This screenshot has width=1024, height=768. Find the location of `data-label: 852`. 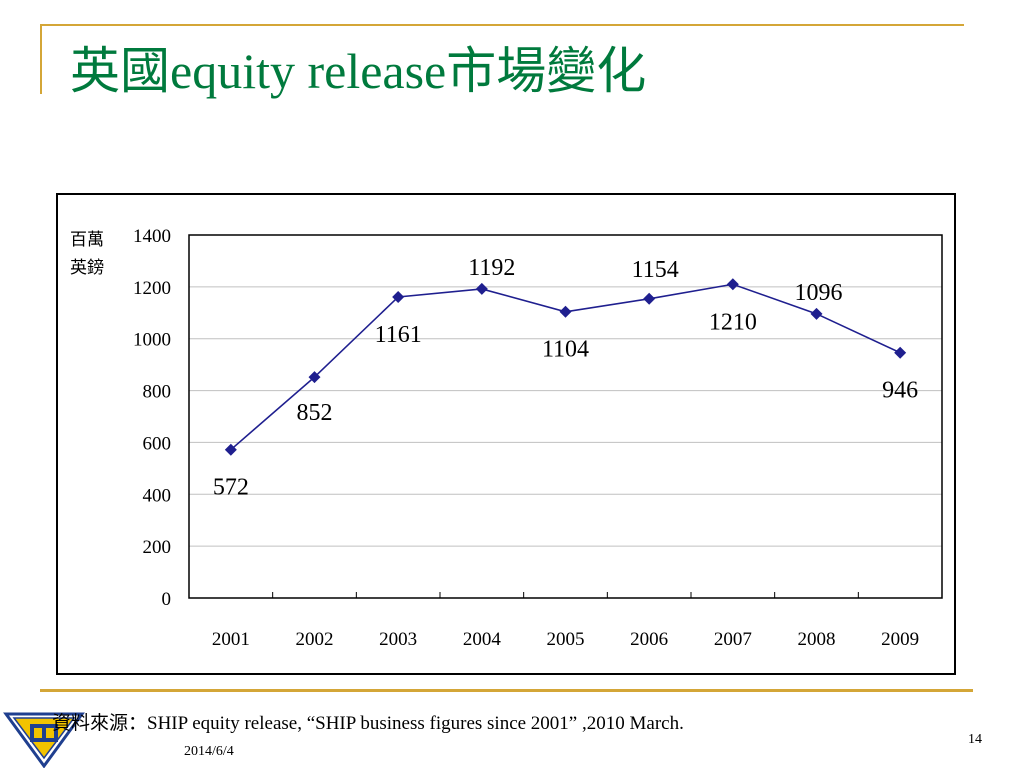

data-label: 852 is located at coordinates (315, 413).